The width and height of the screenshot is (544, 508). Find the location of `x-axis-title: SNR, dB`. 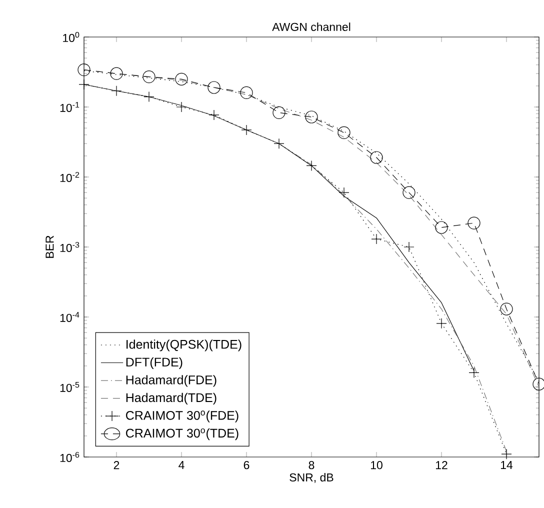

x-axis-title: SNR, dB is located at coordinates (312, 478).